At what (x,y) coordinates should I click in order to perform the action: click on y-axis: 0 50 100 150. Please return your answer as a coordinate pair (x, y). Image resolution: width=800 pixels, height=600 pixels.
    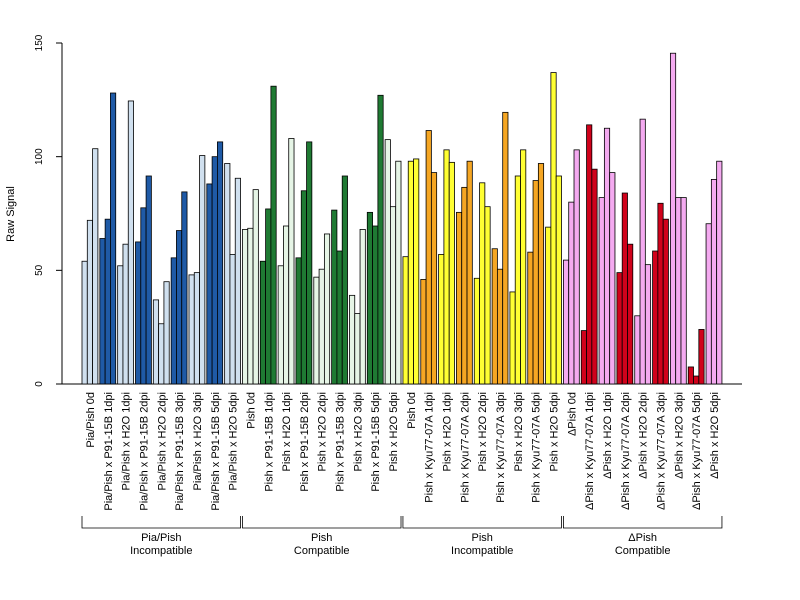
    Looking at the image, I should click on (48, 210).